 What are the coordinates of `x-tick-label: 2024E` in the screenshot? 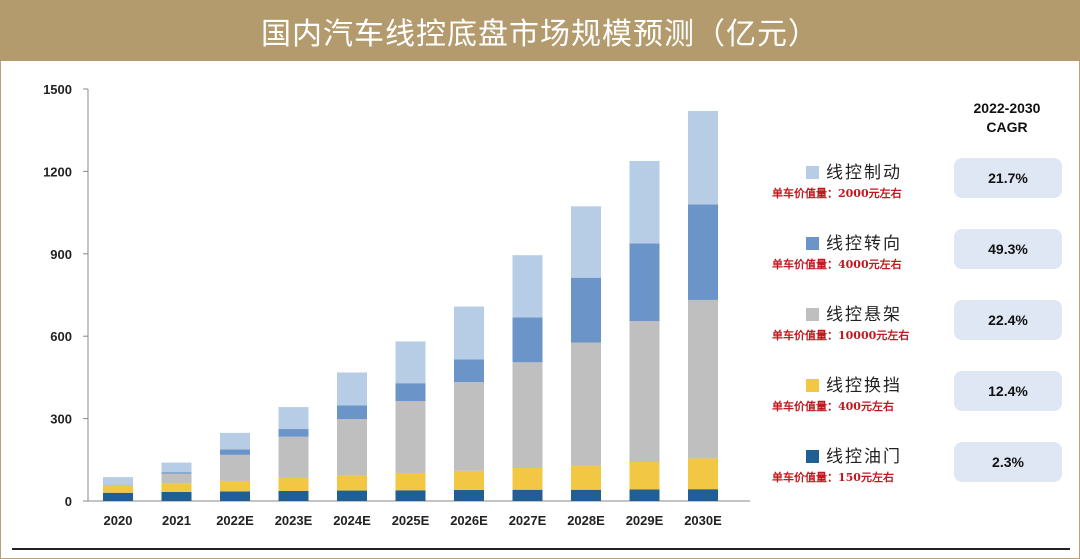 It's located at (352, 520).